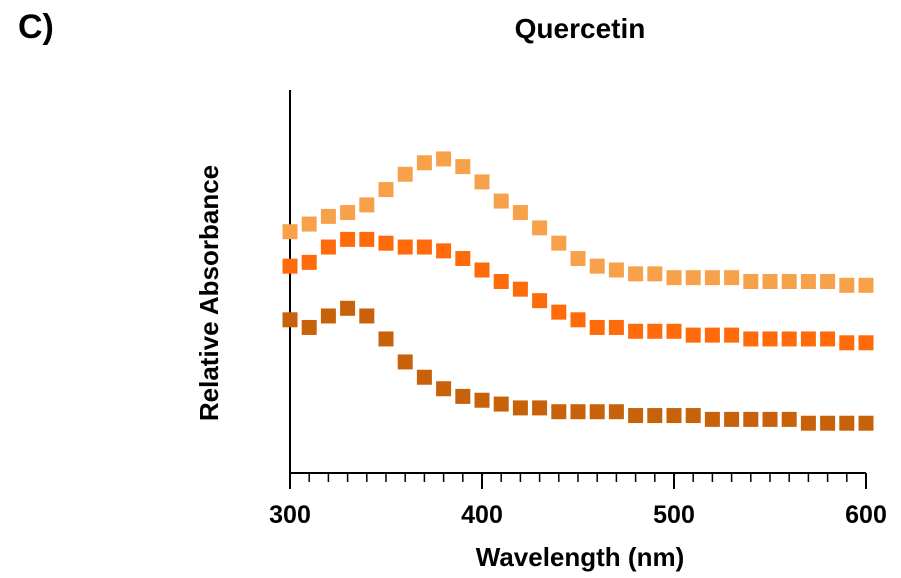 The height and width of the screenshot is (578, 901). I want to click on y-axis-title: Relative Absorbance, so click(209, 293).